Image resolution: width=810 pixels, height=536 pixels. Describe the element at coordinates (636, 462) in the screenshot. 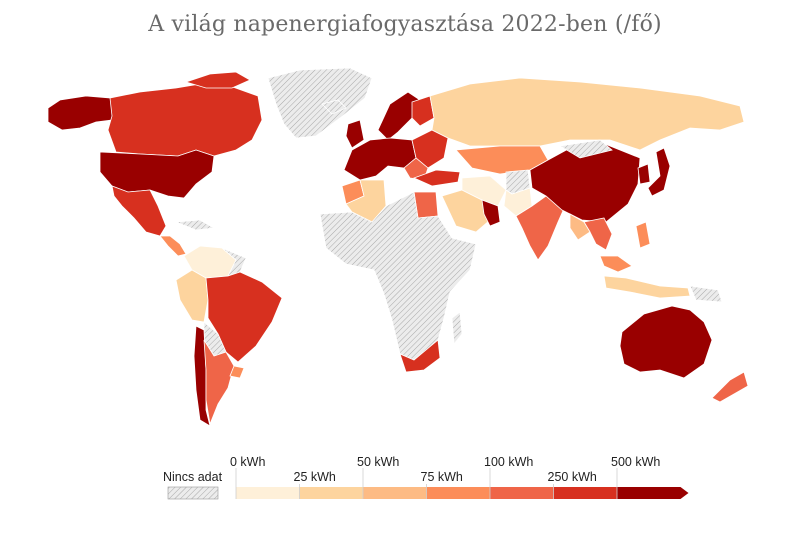

I see `legend-tick-label: 500 kWh` at that location.